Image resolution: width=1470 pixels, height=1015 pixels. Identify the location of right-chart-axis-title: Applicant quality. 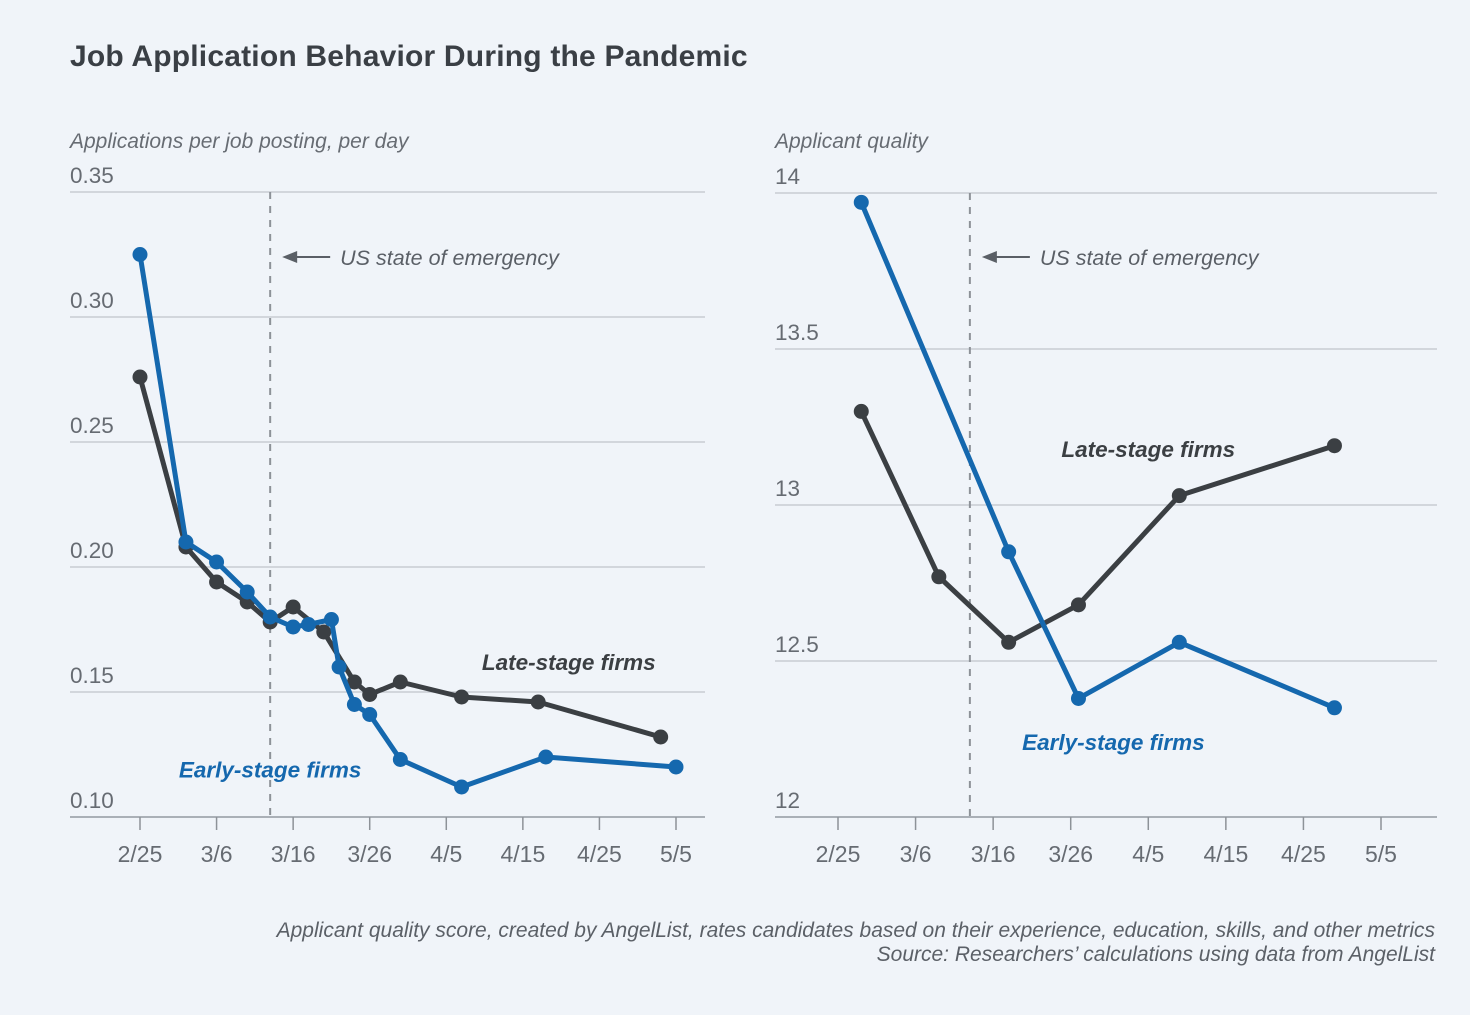
(851, 141).